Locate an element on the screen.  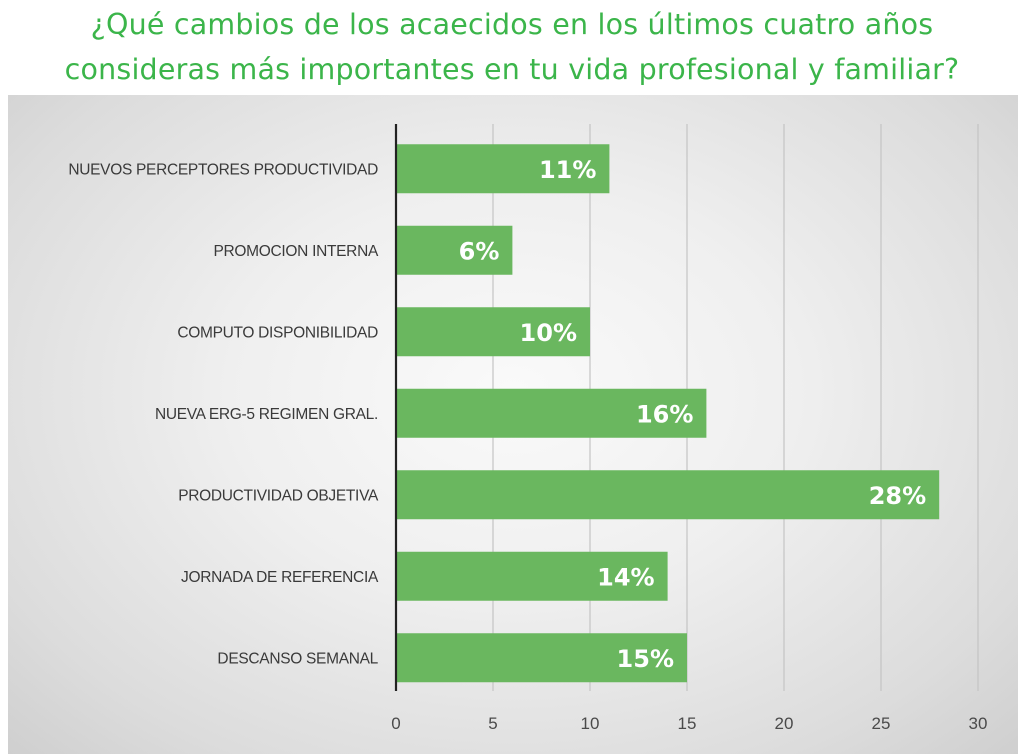
category-label-4: NUEVA ERG-5 REGIMEN GRAL. is located at coordinates (266, 414).